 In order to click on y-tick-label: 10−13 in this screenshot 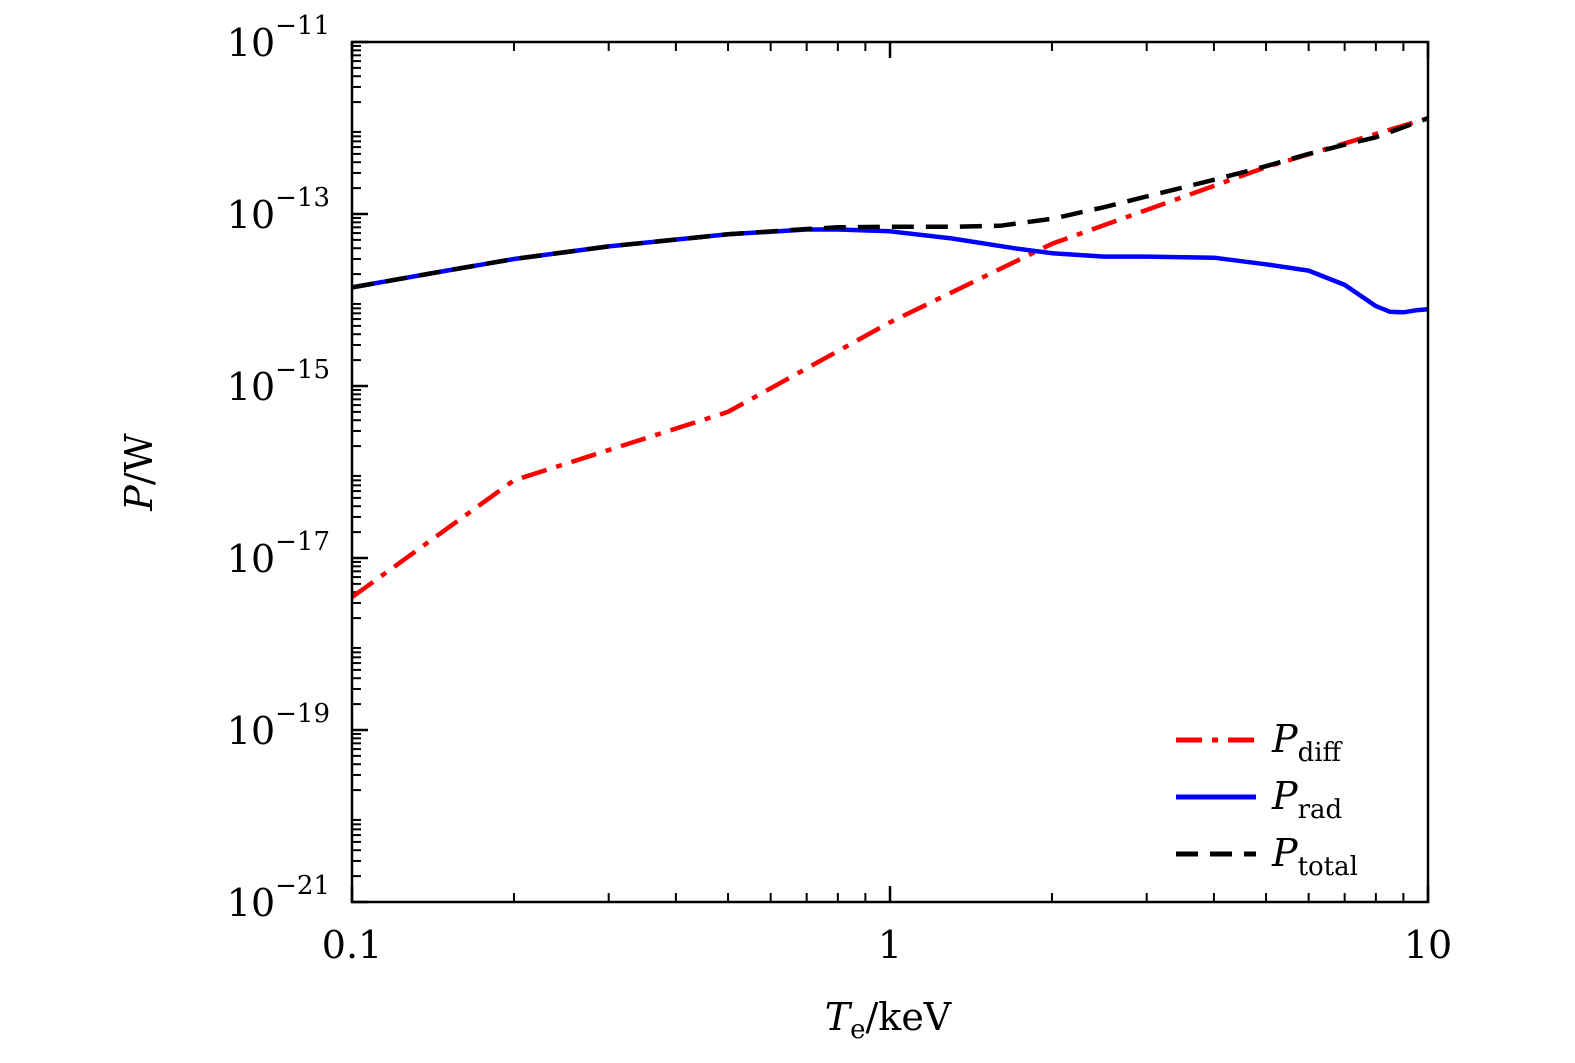, I will do `click(278, 210)`.